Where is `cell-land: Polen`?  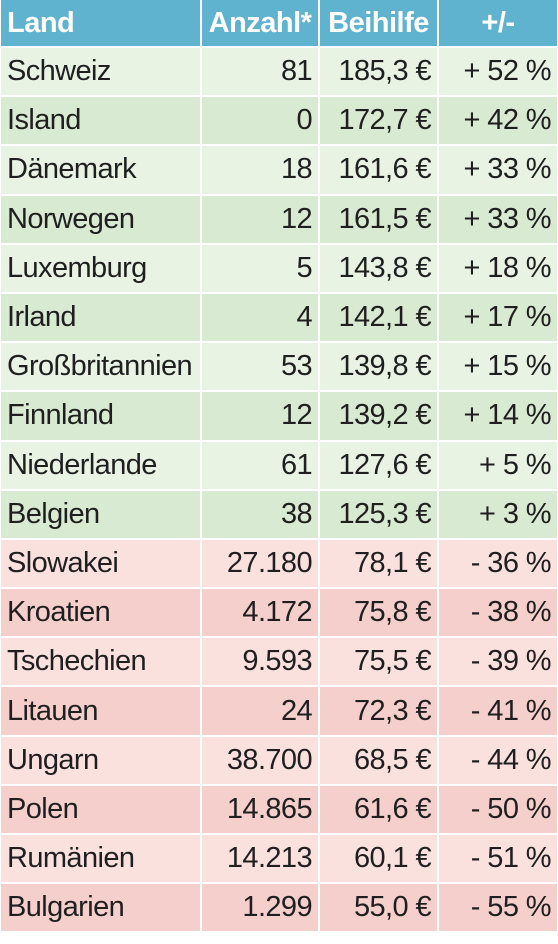 cell-land: Polen is located at coordinates (101, 810).